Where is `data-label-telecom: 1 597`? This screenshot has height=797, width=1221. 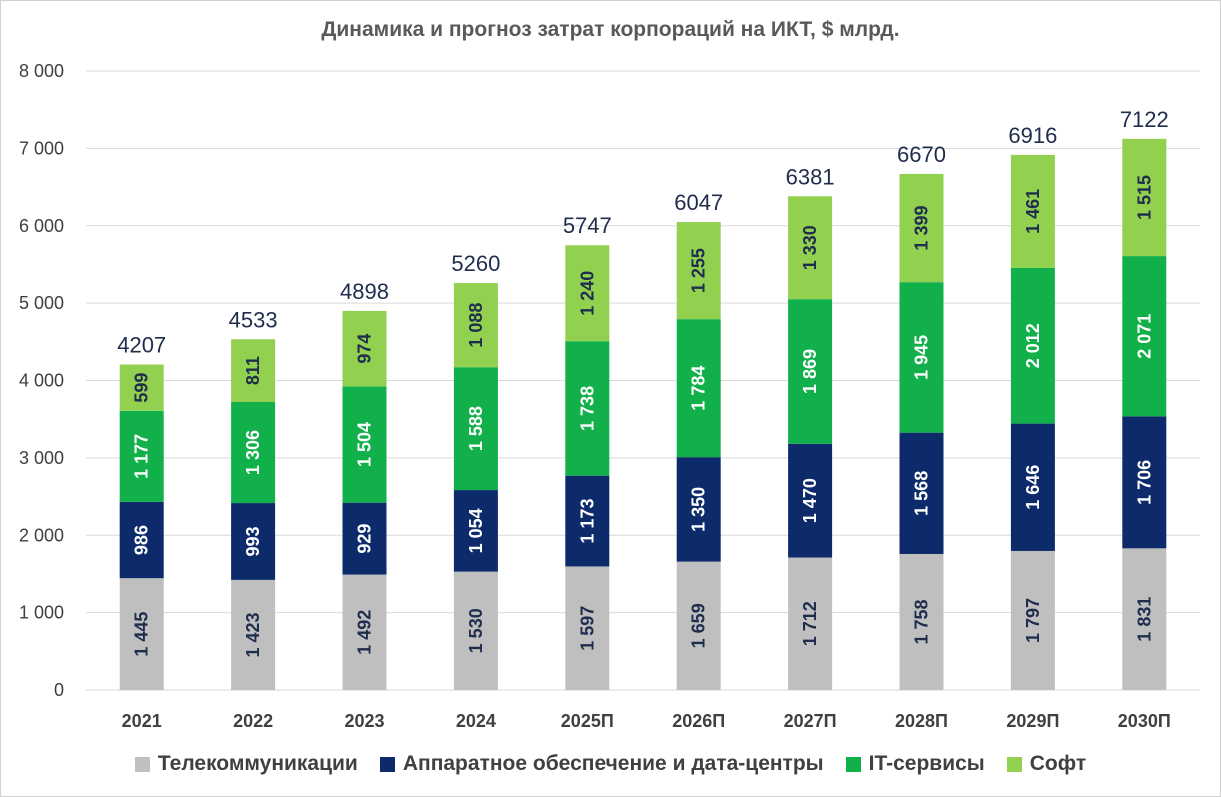
data-label-telecom: 1 597 is located at coordinates (587, 628).